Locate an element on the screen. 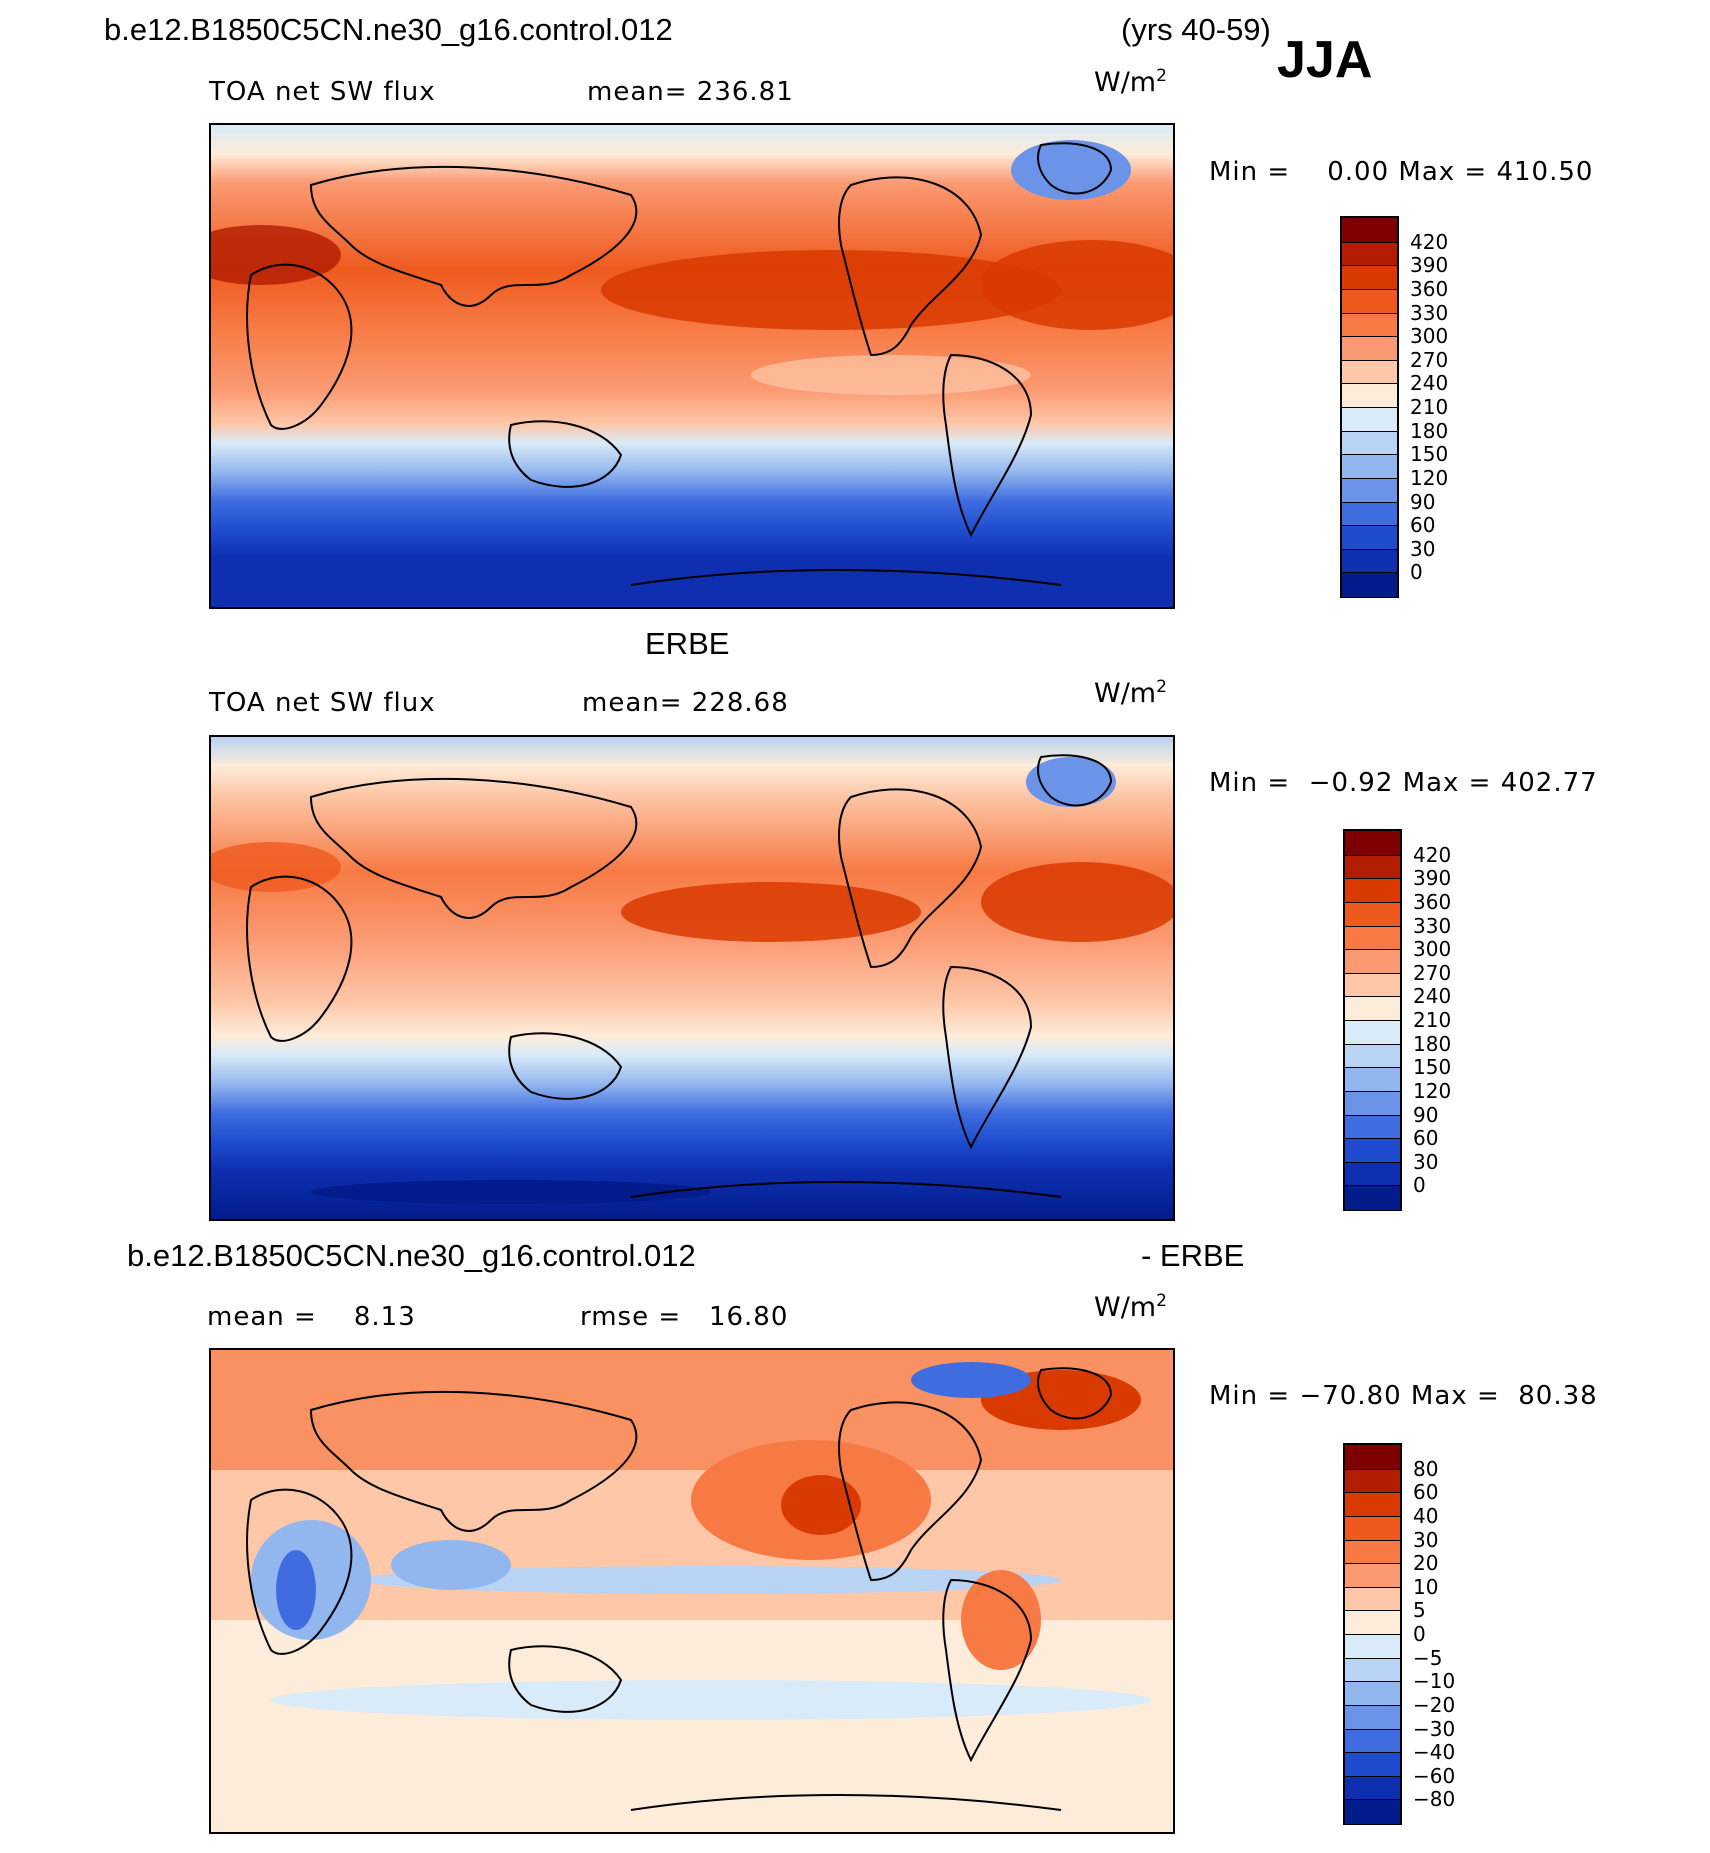  colorbar-tick-label: −40 is located at coordinates (1434, 1752).